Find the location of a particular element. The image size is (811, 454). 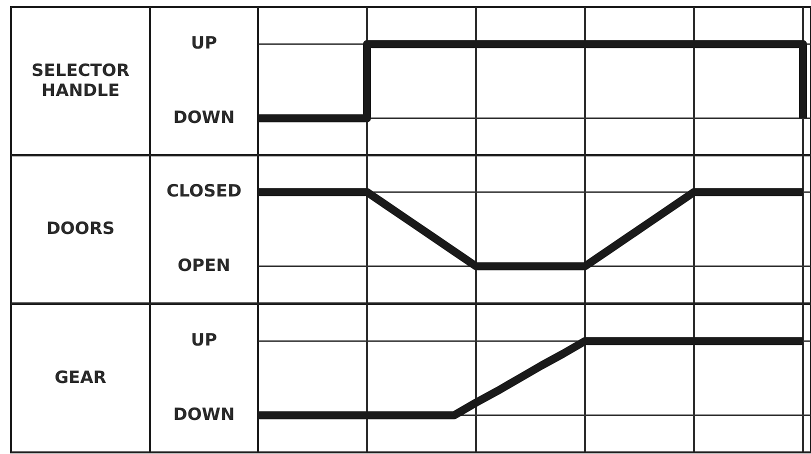

y-axis-title: SELECTOR HANDLE is located at coordinates (81, 80).